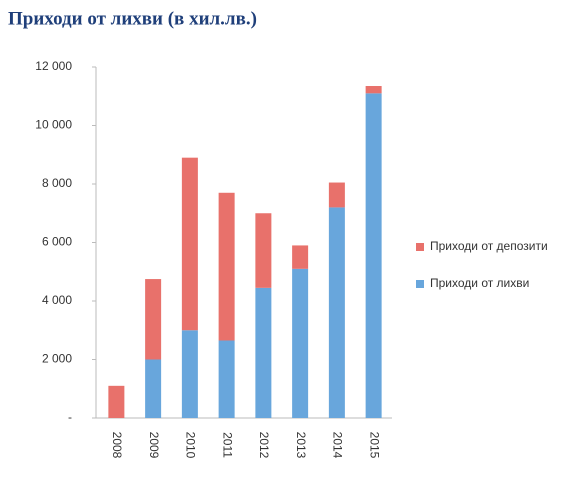 The height and width of the screenshot is (480, 583). Describe the element at coordinates (70, 417) in the screenshot. I see `y-tick-label: -` at that location.